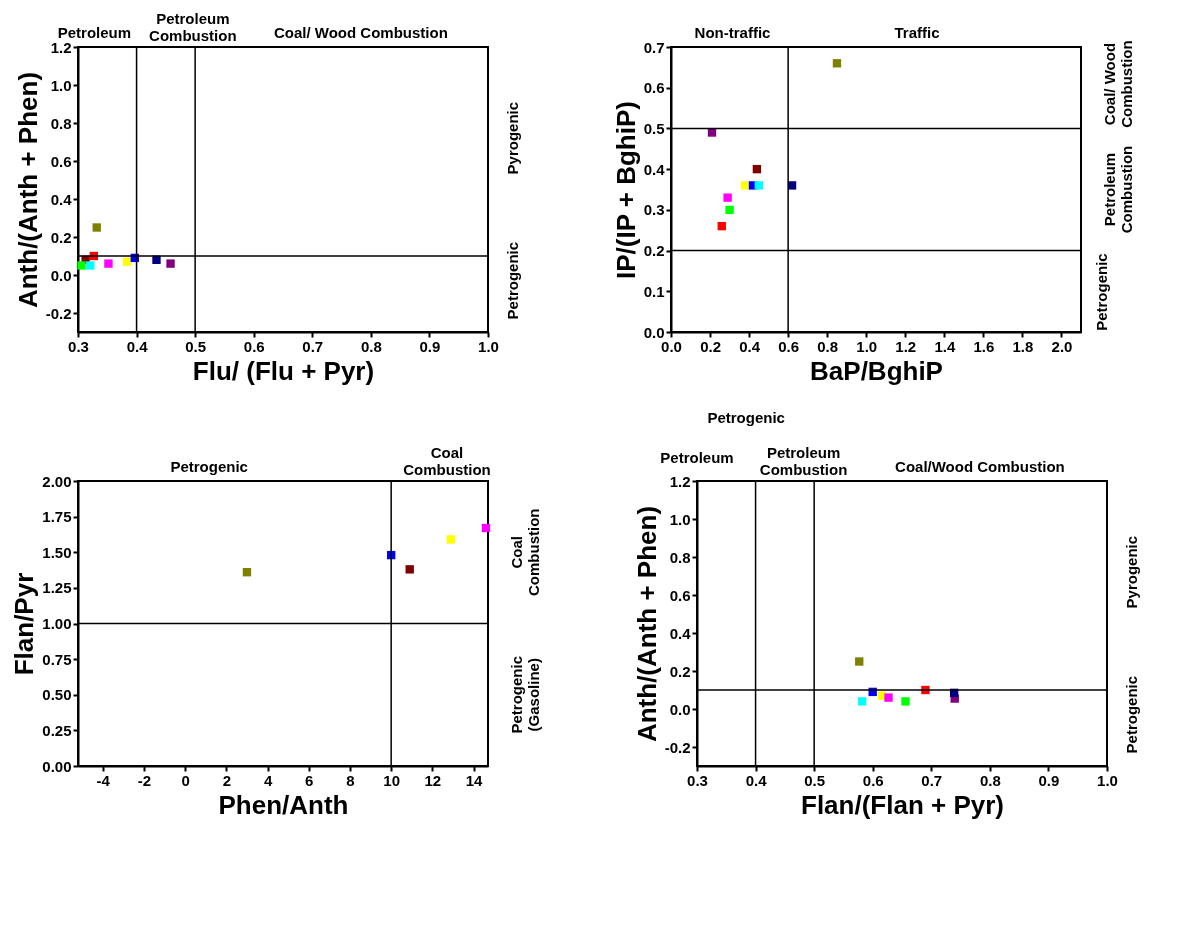 The height and width of the screenshot is (951, 1193). Describe the element at coordinates (58, 313) in the screenshot. I see `y-tick-label: -0.2` at that location.